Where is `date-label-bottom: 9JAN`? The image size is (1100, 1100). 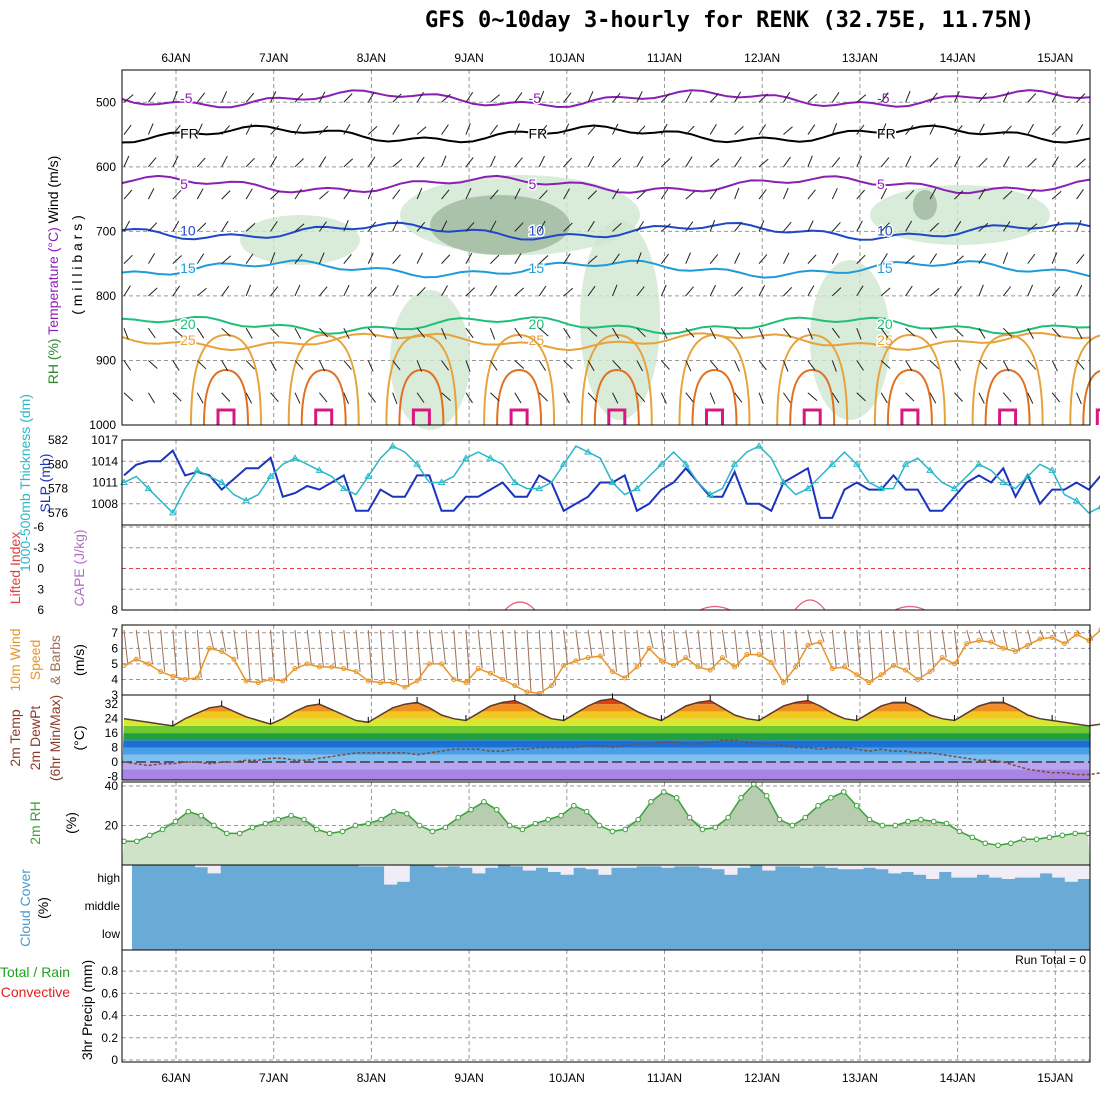 date-label-bottom: 9JAN is located at coordinates (468, 1078).